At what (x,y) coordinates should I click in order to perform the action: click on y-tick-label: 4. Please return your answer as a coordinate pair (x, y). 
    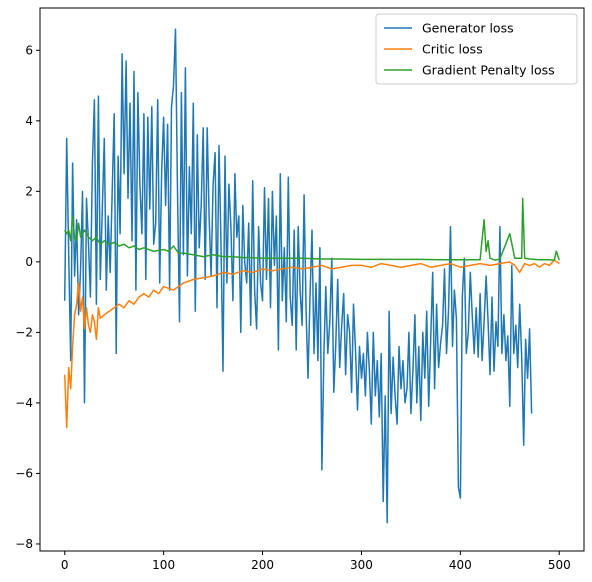
    Looking at the image, I should click on (29, 121).